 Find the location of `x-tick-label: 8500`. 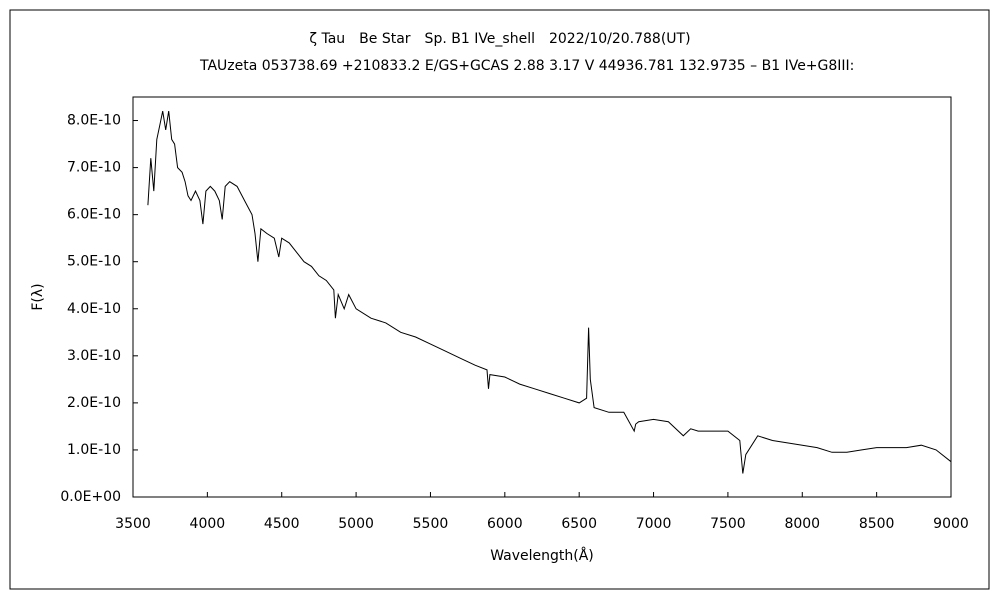

x-tick-label: 8500 is located at coordinates (877, 524).